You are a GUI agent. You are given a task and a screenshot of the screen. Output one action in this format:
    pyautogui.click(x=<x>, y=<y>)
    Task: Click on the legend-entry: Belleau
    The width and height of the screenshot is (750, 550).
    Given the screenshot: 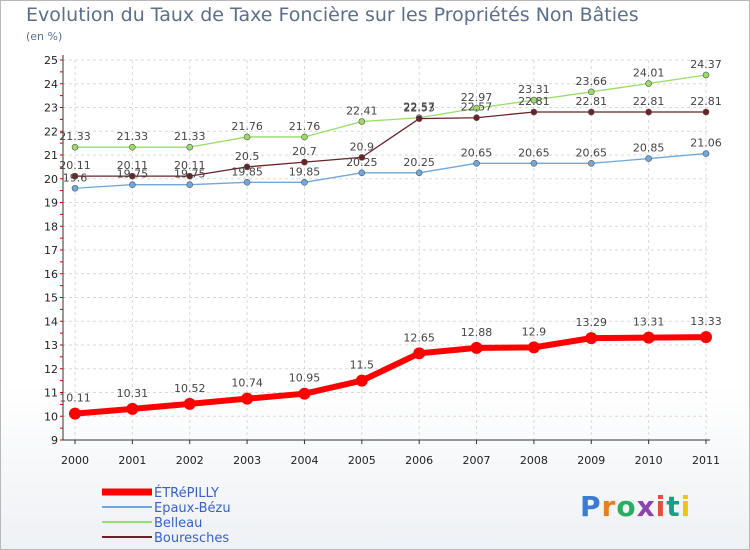 What is the action you would take?
    pyautogui.click(x=178, y=523)
    